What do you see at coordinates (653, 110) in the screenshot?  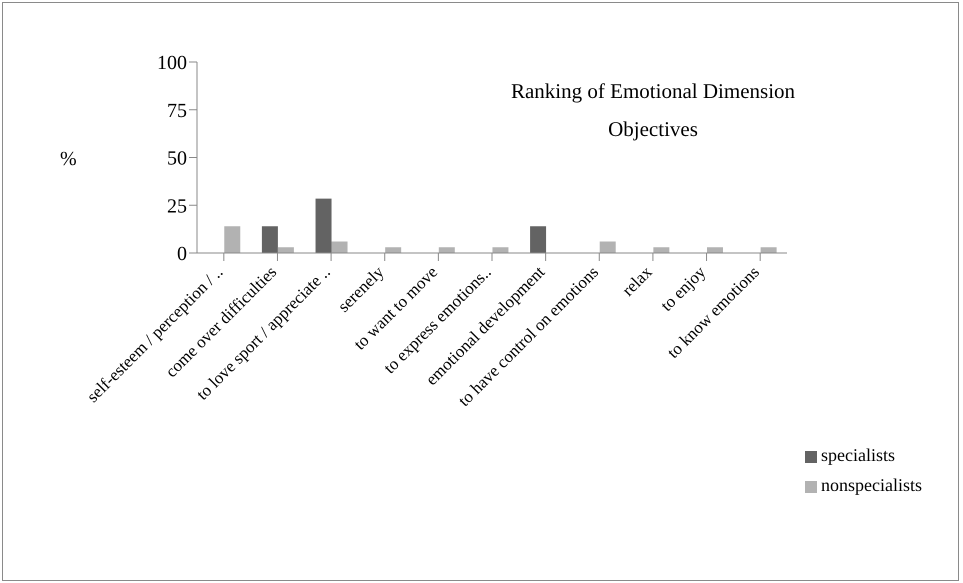 I see `text: Ranking of Emotional Dimension Objectives` at bounding box center [653, 110].